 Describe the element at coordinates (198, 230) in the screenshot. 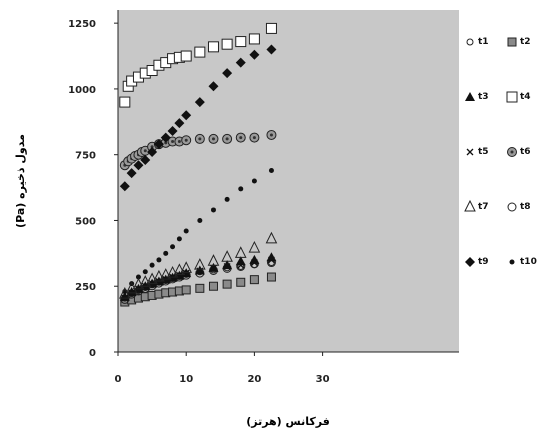

I see `series-t10` at that location.